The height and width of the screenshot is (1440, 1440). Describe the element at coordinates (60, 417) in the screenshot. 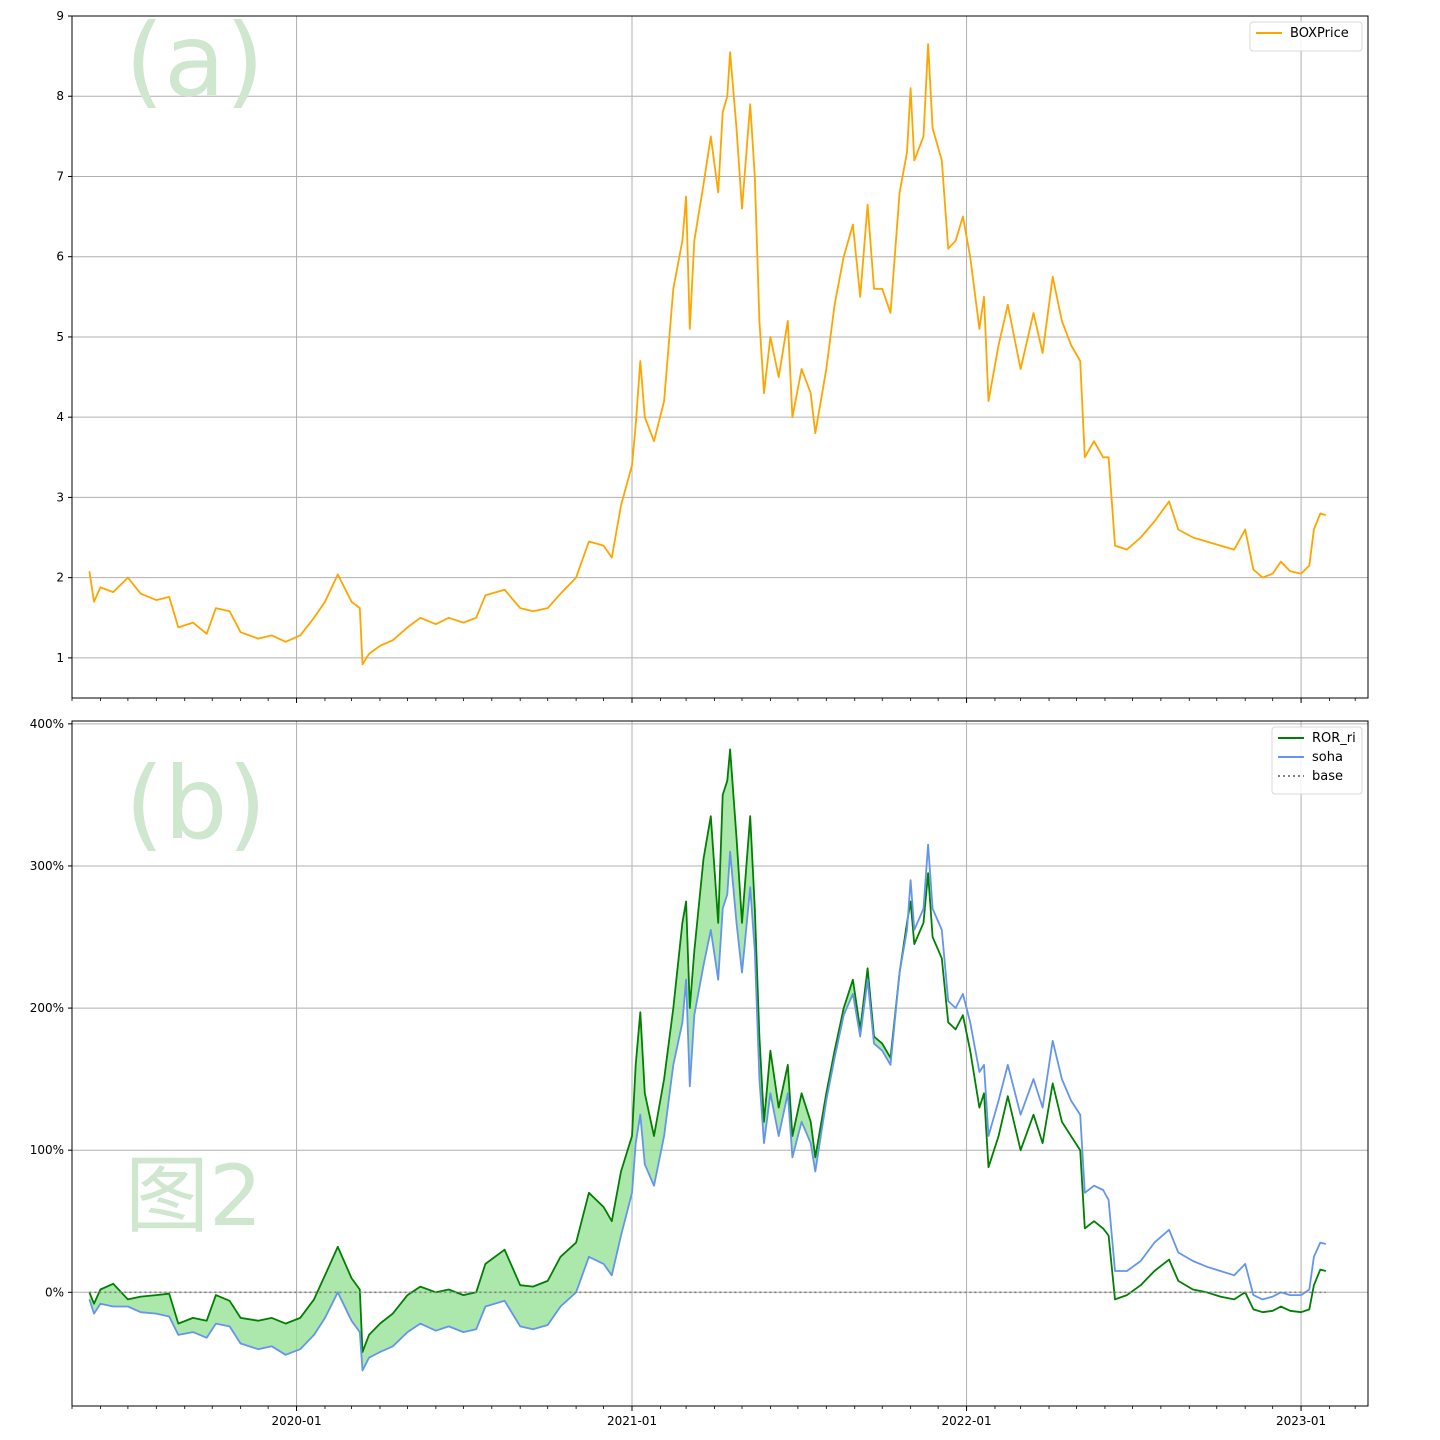

I see `y-tick-label: 4` at that location.